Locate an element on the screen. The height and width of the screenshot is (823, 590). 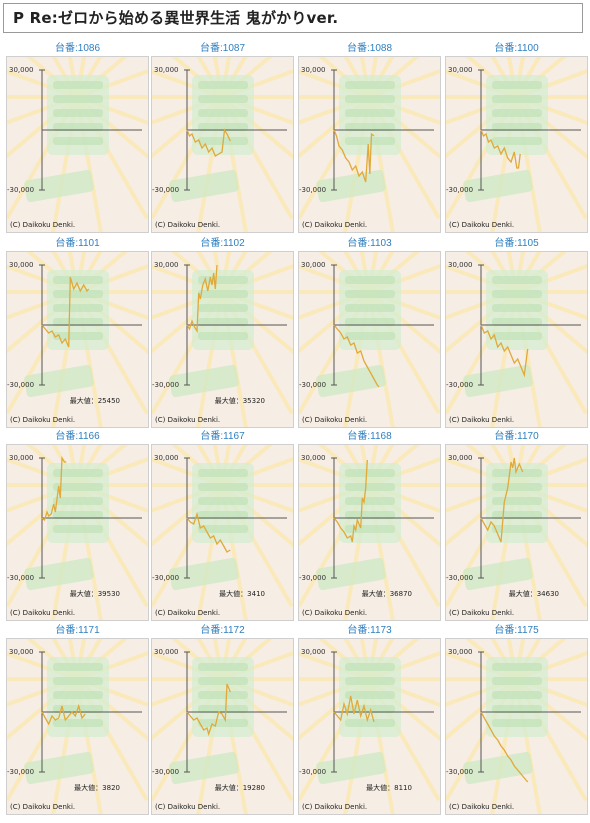
machine-number-label: 台番:1175 is located at coordinates (516, 630).